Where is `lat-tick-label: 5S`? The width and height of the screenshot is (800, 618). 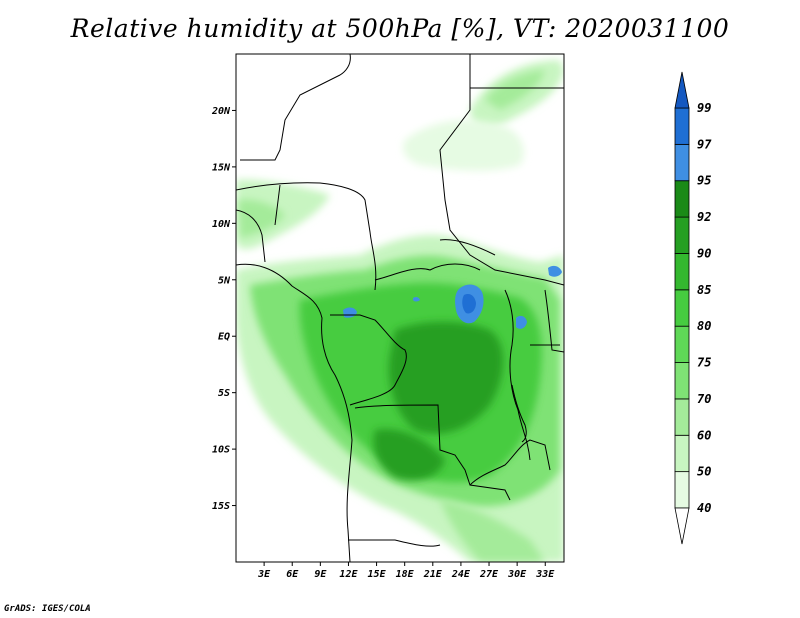 lat-tick-label: 5S is located at coordinates (224, 393).